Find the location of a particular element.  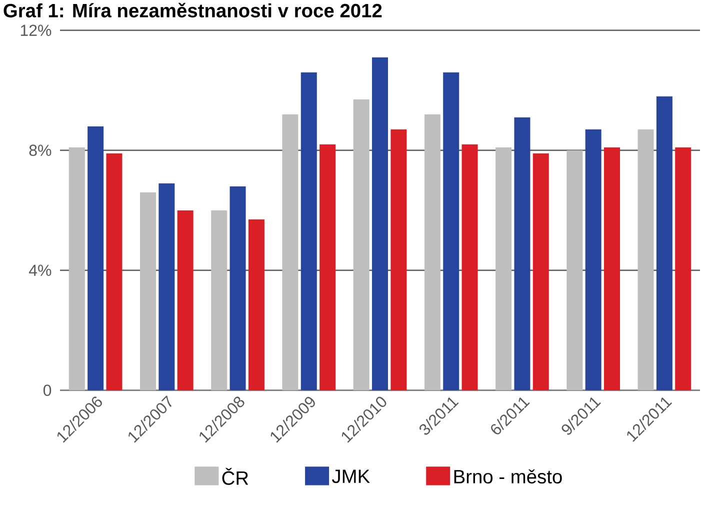

legend-label: JMK is located at coordinates (351, 477).